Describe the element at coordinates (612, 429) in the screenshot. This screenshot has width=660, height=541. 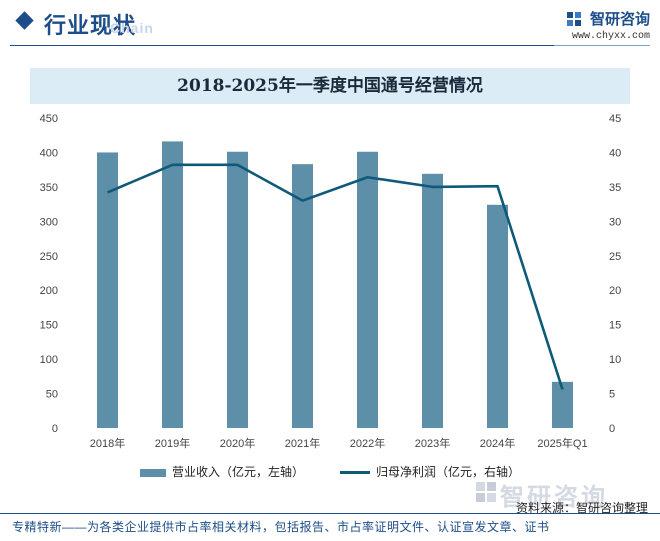
I see `right-tick-label: 0` at that location.